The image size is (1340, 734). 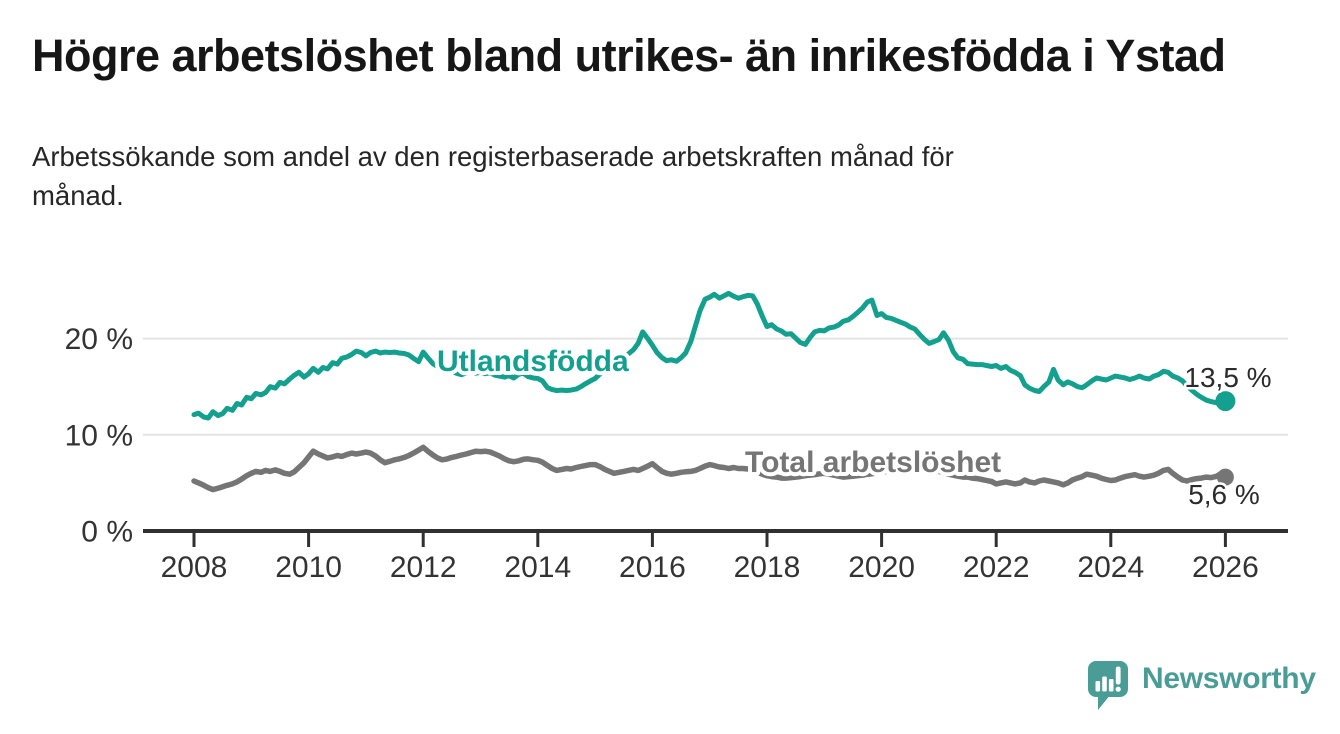 What do you see at coordinates (710, 468) in the screenshot?
I see `series-line-total` at bounding box center [710, 468].